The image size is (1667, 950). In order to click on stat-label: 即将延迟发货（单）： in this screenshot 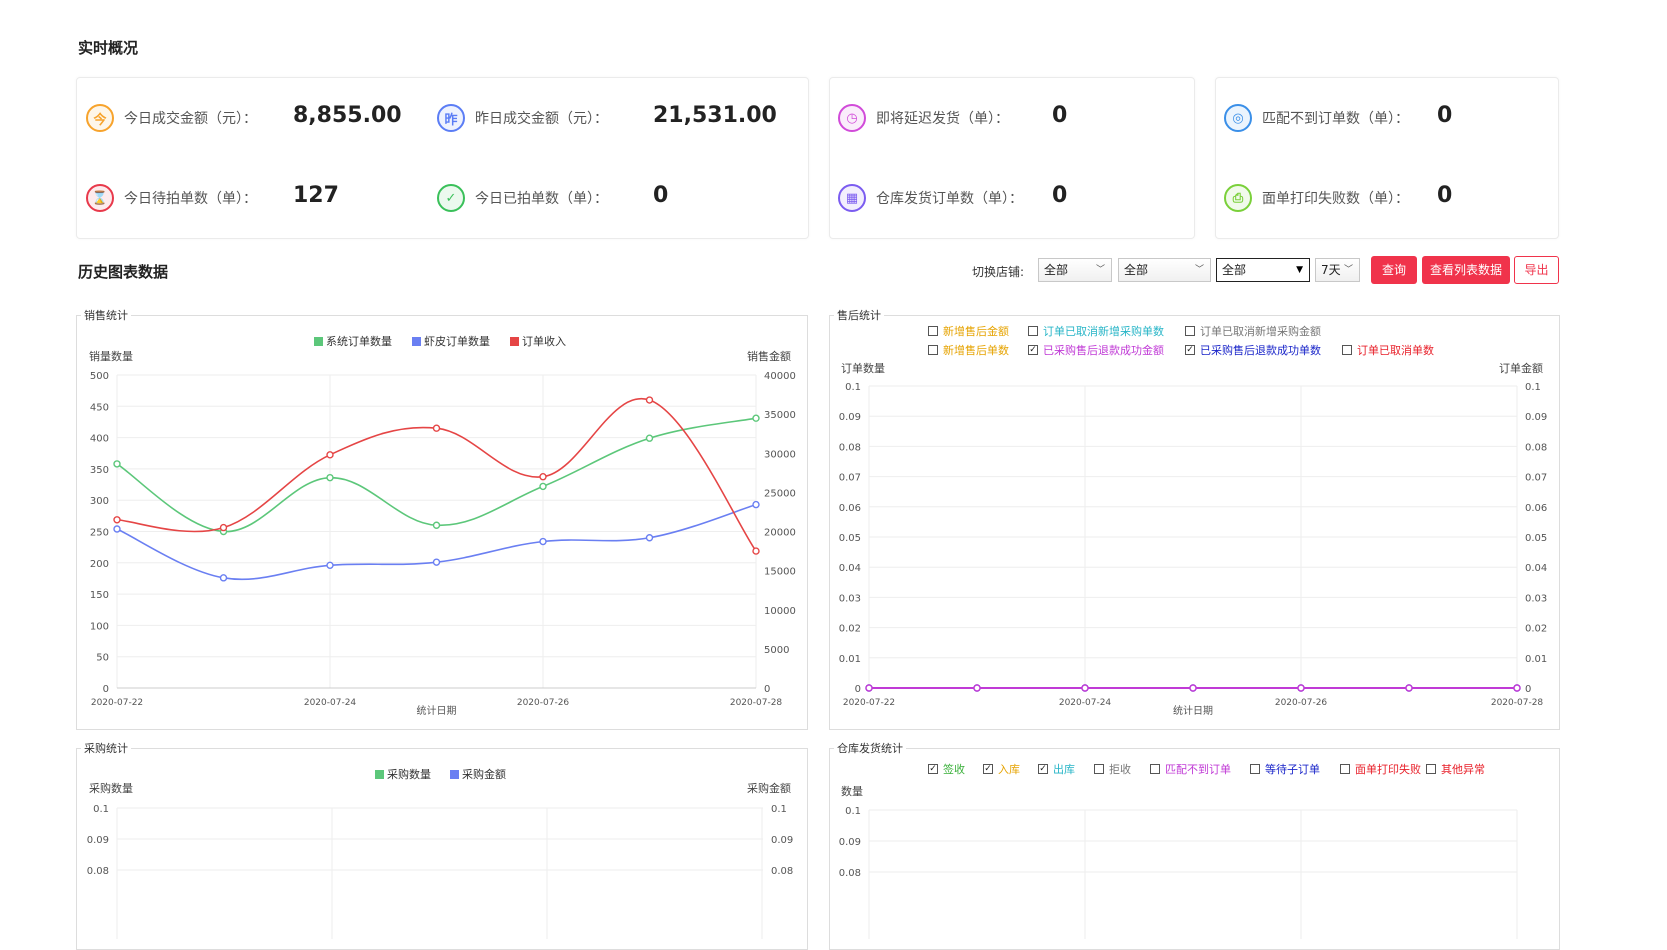, I will do `click(942, 119)`.